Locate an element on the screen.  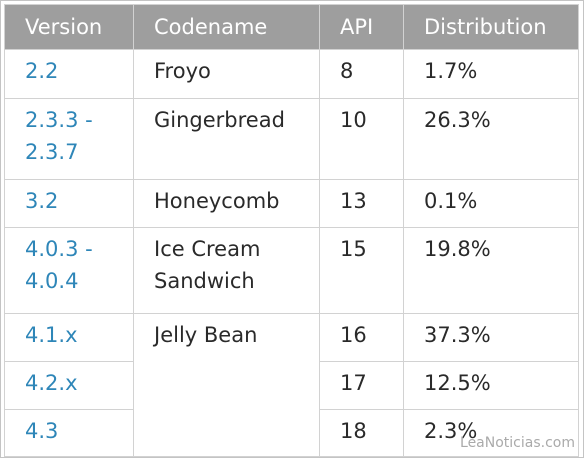
version-link: 3.2 is located at coordinates (42, 201).